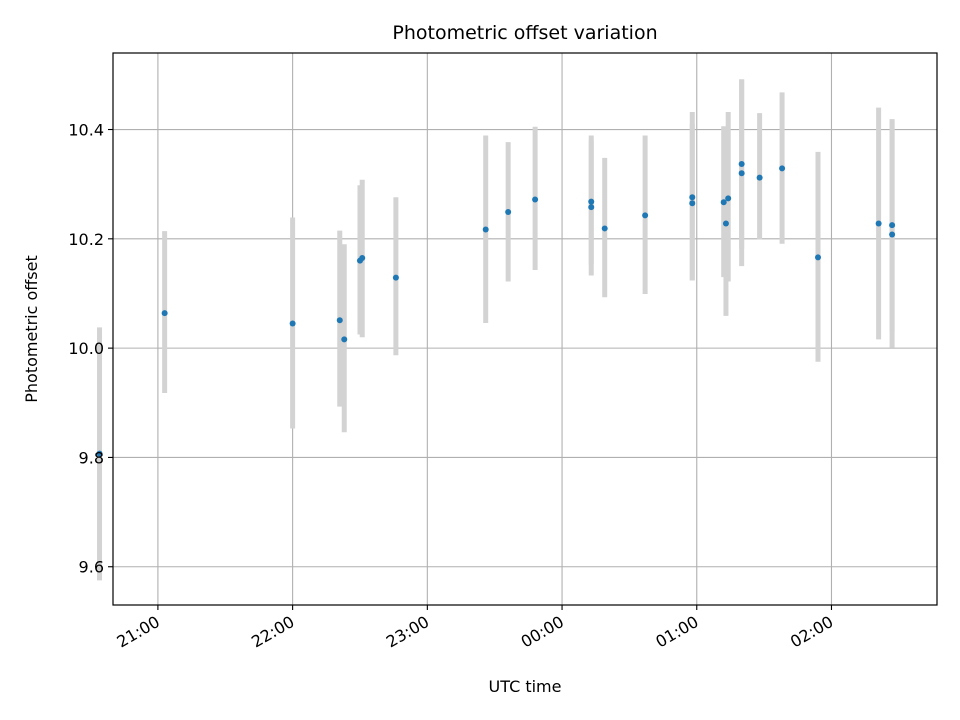 The width and height of the screenshot is (960, 720). I want to click on y-axis-ticks: 9.6 9.8 10.0 10.2 10.4, so click(90, 349).